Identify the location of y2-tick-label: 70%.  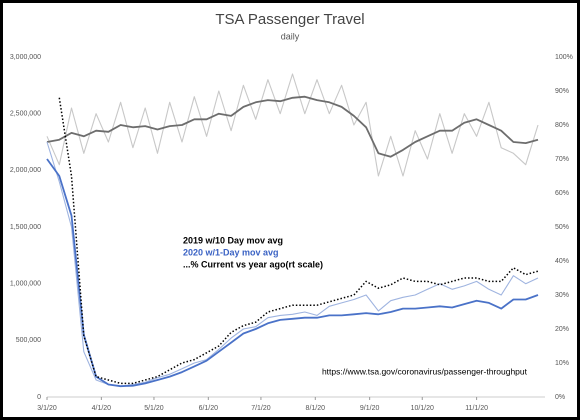
(562, 159).